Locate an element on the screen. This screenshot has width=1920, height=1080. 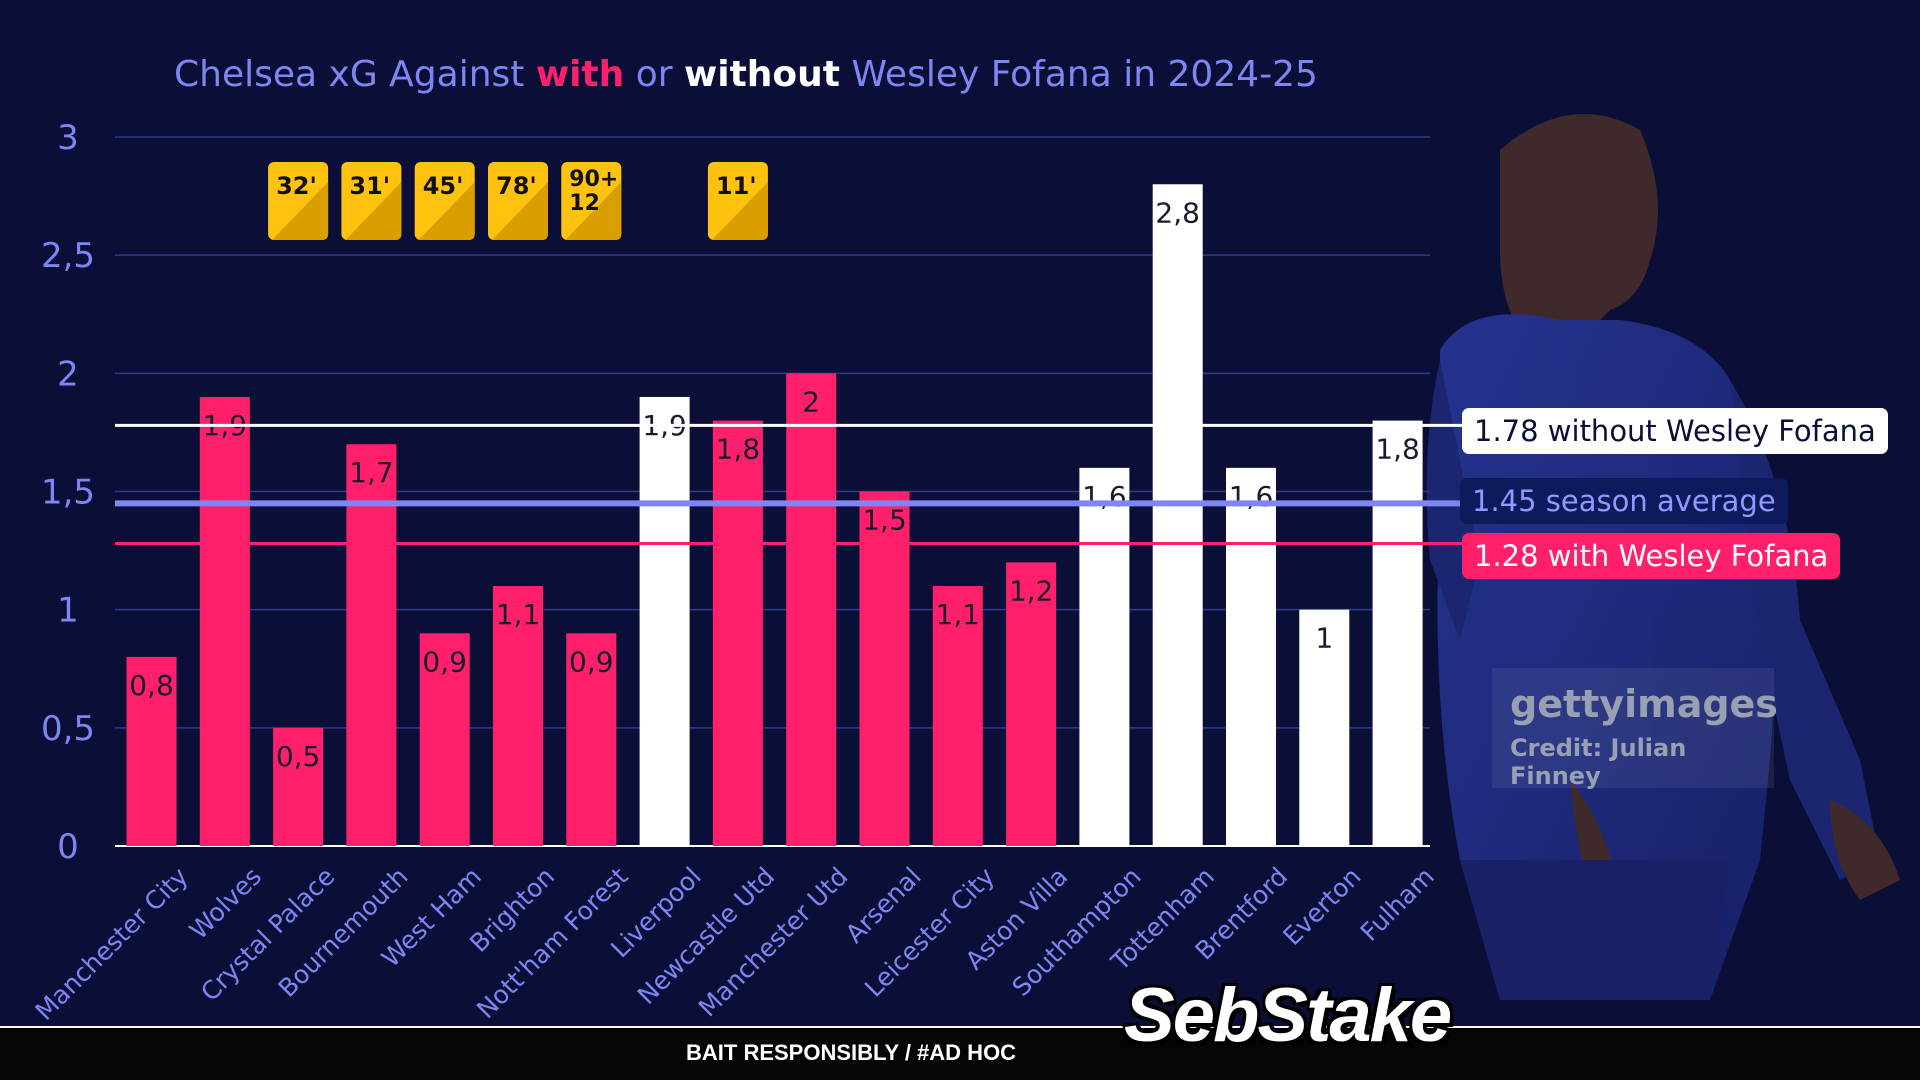
watermark-brand: gettyimages is located at coordinates (1644, 704).